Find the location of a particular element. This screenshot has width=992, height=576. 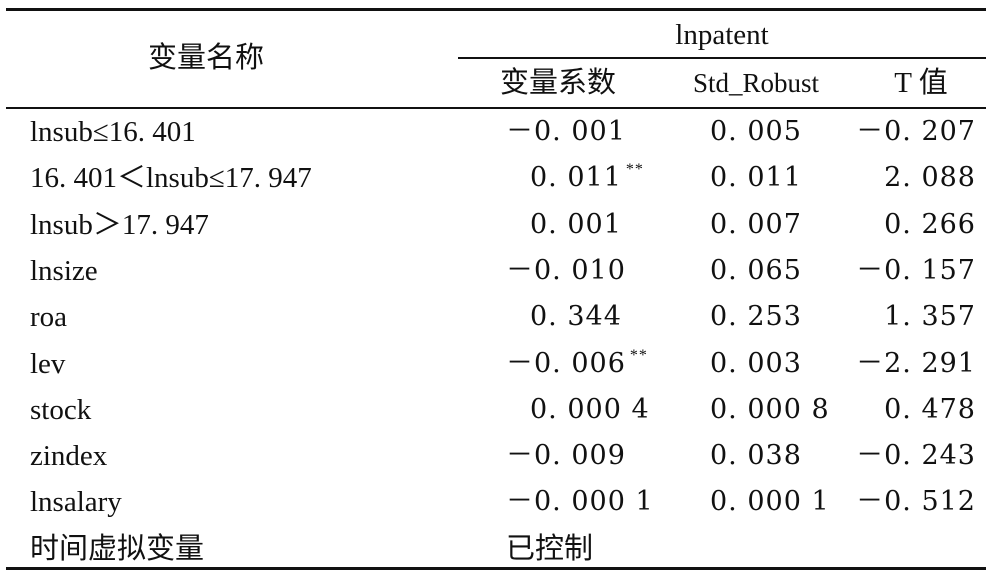

header-coefficient: 变量系数 is located at coordinates (557, 83).